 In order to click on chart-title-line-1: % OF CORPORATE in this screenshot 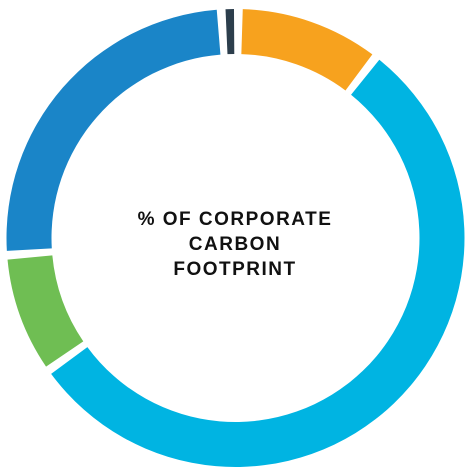, I will do `click(235, 219)`.